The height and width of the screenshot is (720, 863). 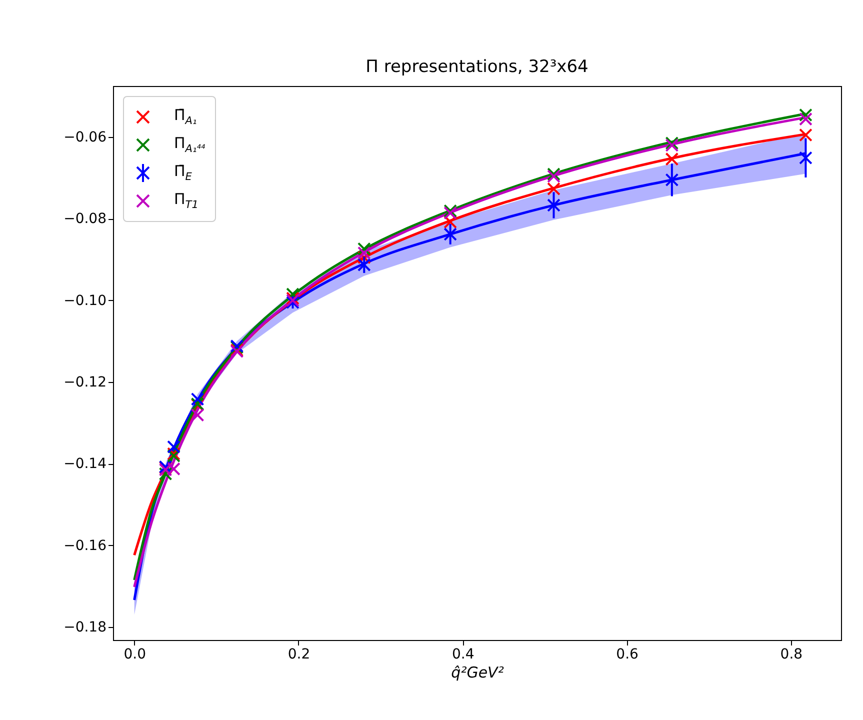 I want to click on y-tick-label: −0.16, so click(x=85, y=546).